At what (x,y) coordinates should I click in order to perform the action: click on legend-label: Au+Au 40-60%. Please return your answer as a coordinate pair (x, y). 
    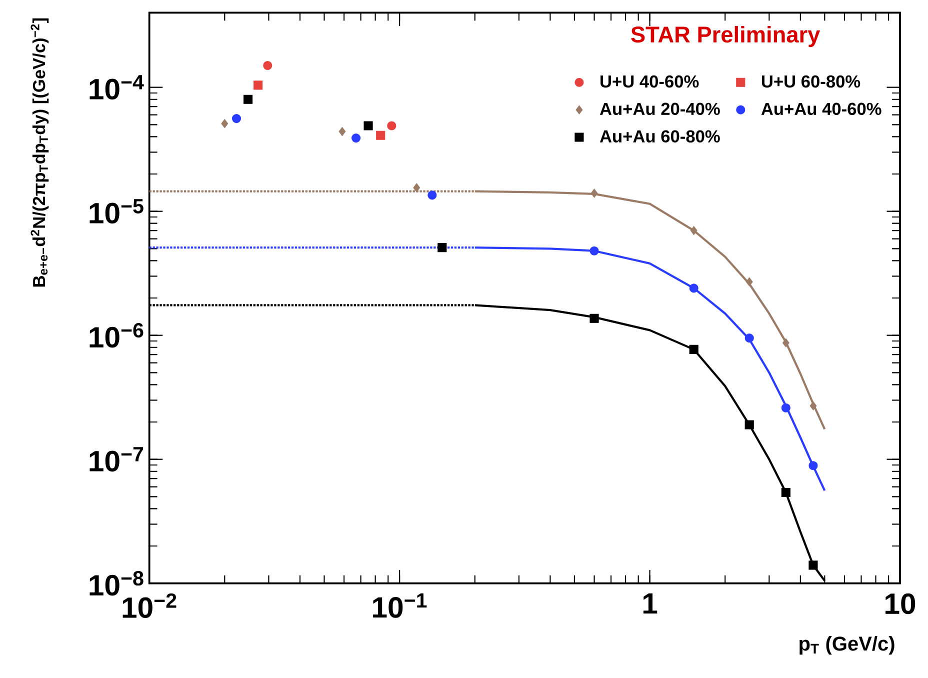
    Looking at the image, I should click on (821, 109).